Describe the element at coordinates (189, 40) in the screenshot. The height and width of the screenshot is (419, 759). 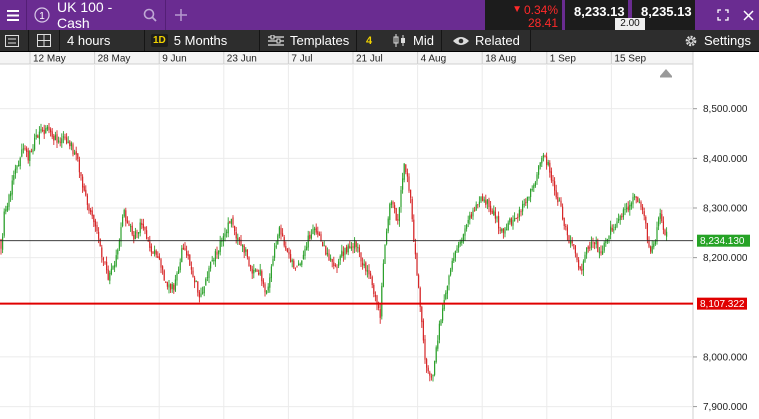
I see `range-select: 1D 5 Months` at that location.